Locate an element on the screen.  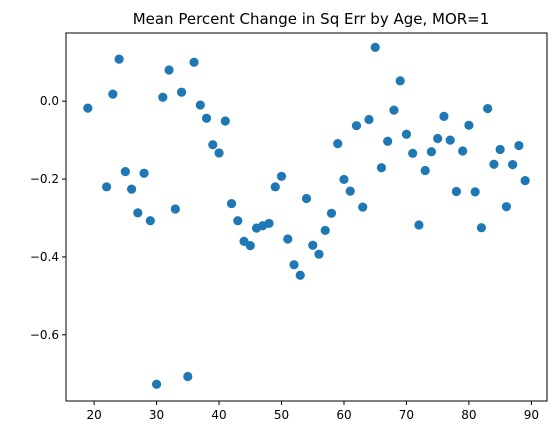
y-tick-label: −0.6 is located at coordinates (44, 335).